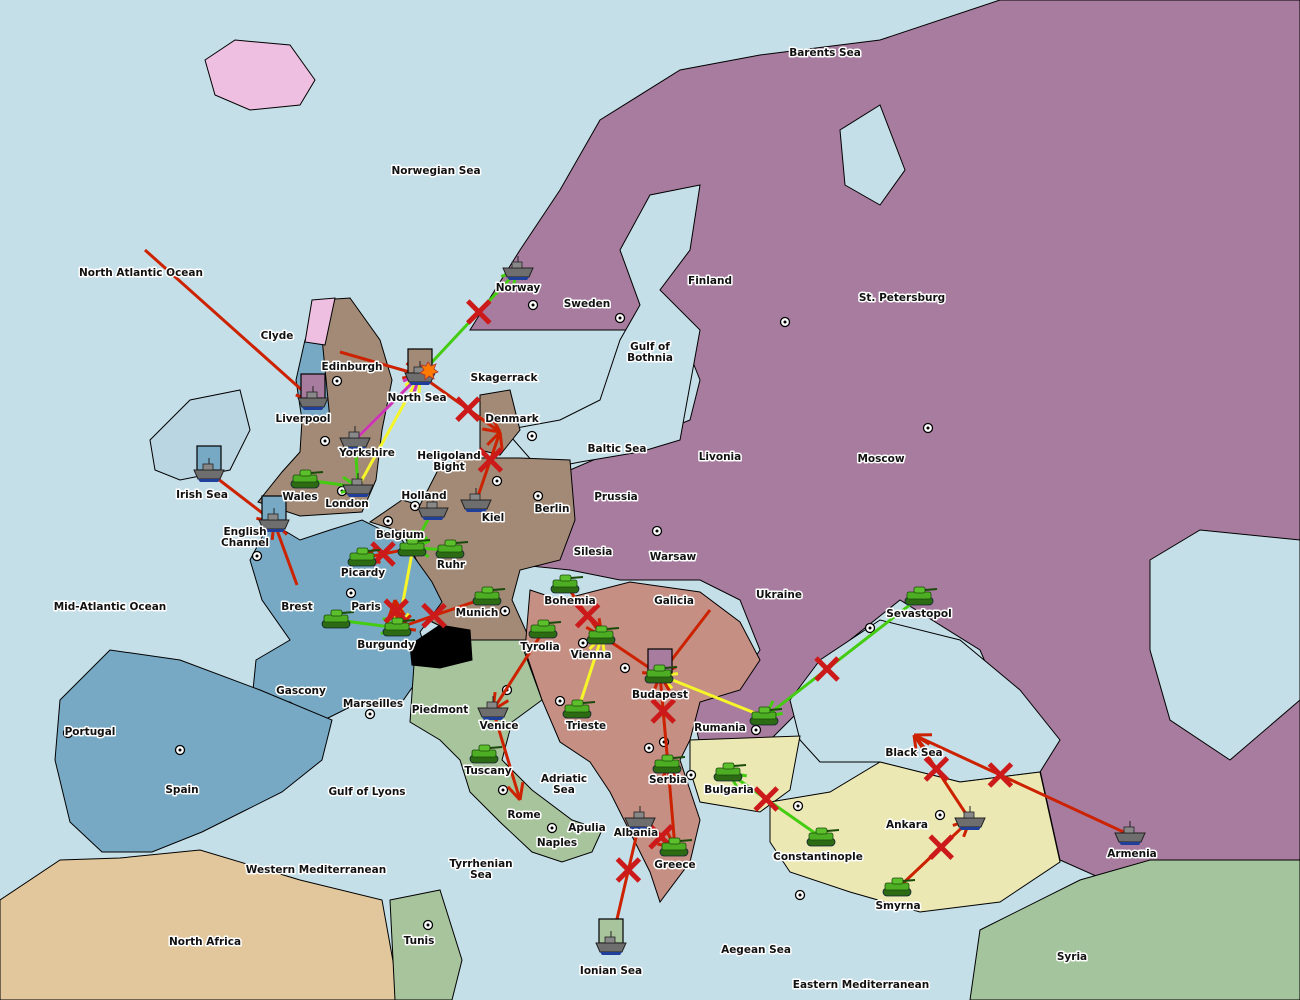 Image resolution: width=1300 pixels, height=1000 pixels. I want to click on denmark, so click(500, 422).